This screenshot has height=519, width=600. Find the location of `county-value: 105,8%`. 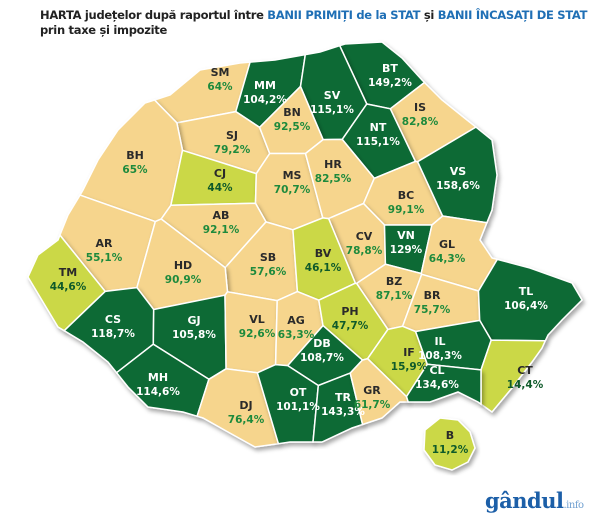

county-value: 105,8% is located at coordinates (194, 335).